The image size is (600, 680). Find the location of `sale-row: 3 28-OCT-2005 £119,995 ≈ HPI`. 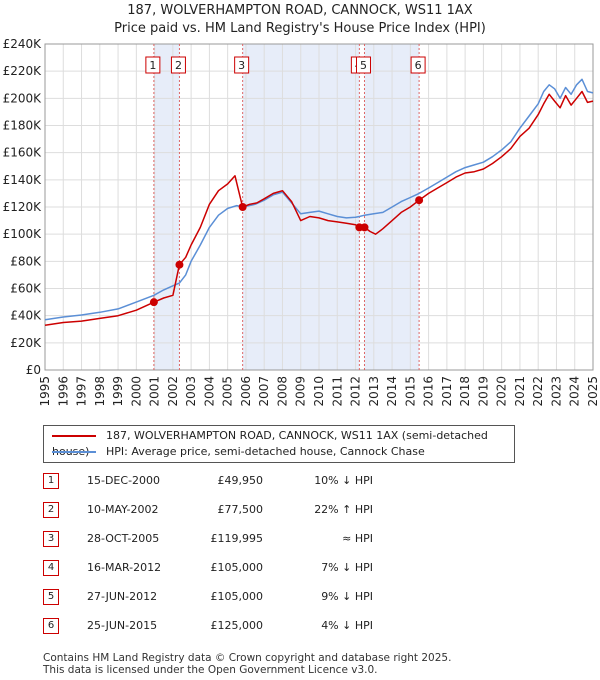

sale-row: 3 28-OCT-2005 £119,995 ≈ HPI is located at coordinates (313, 539).